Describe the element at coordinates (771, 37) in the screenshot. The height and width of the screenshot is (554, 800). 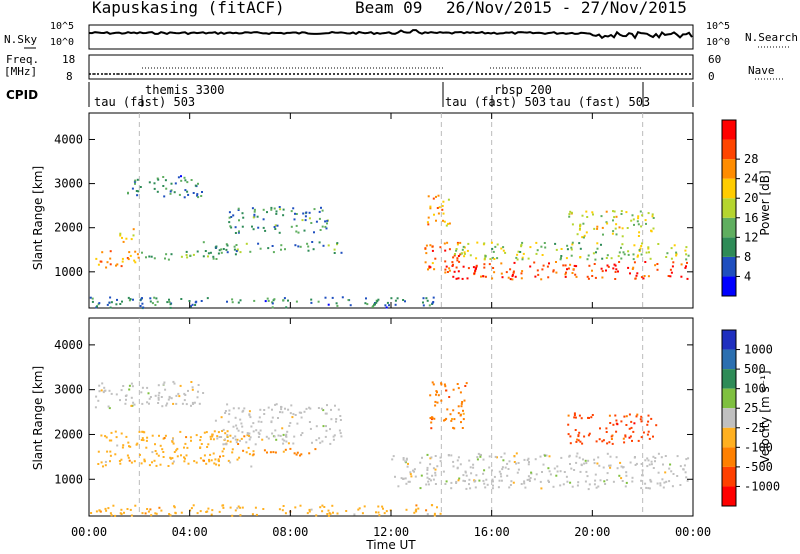
I see `noise-search-label: N.Search` at that location.